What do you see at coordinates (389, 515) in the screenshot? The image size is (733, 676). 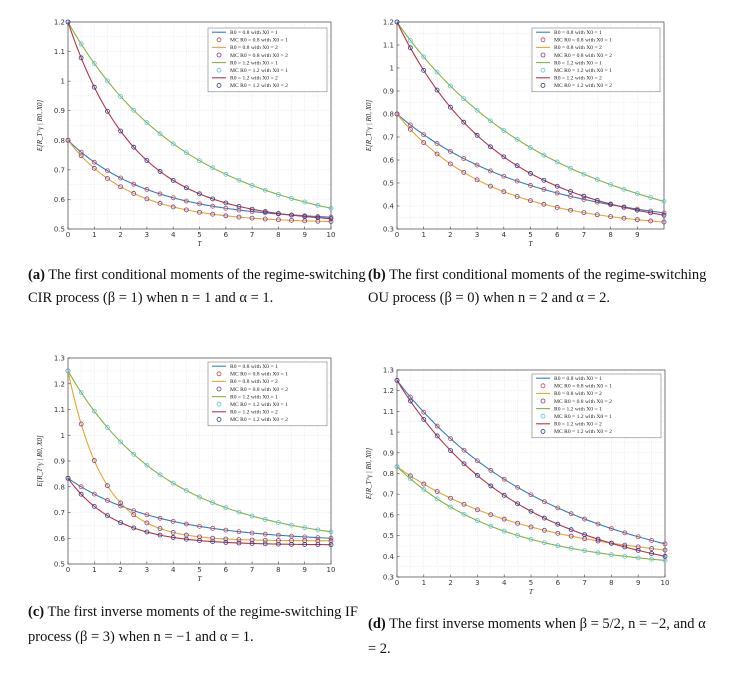 I see `y-tick-label: 0.6` at bounding box center [389, 515].